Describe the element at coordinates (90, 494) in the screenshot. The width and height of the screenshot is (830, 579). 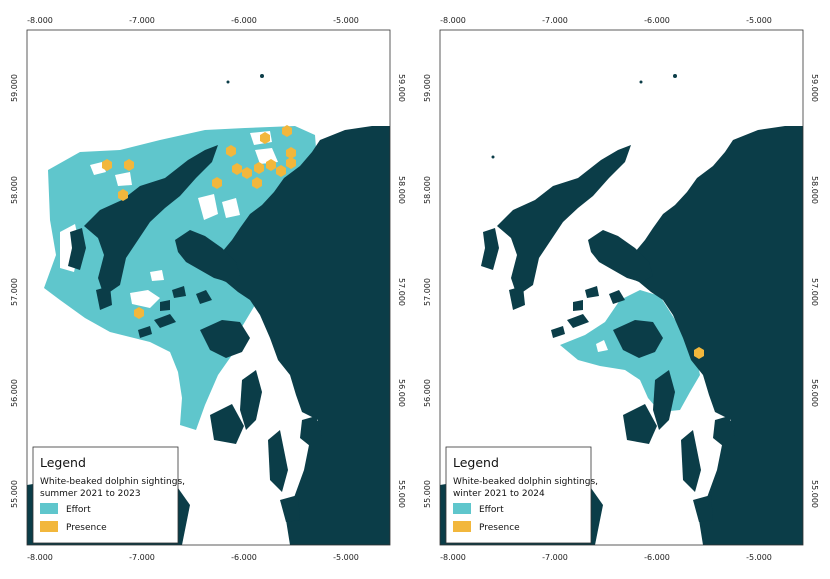
I see `legend-subtitle-line2: summer 2021 to 2023` at that location.